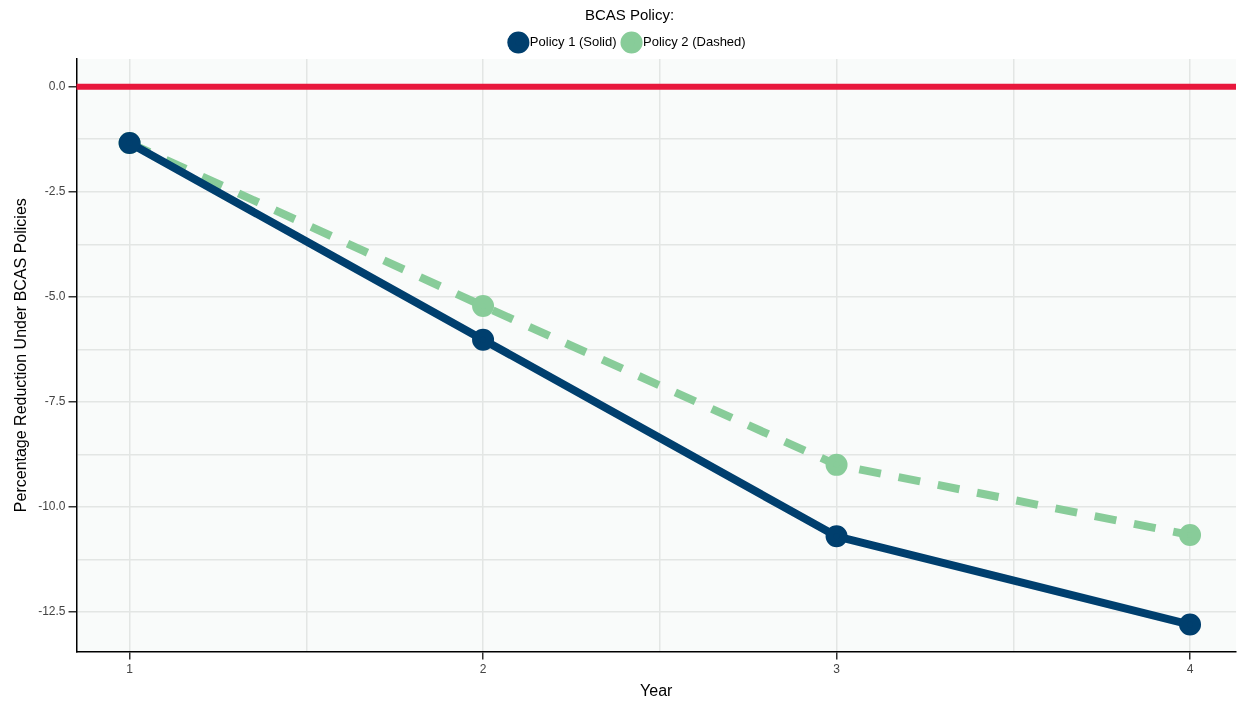 This screenshot has width=1259, height=711. Describe the element at coordinates (837, 668) in the screenshot. I see `x-tick-label: 3` at that location.